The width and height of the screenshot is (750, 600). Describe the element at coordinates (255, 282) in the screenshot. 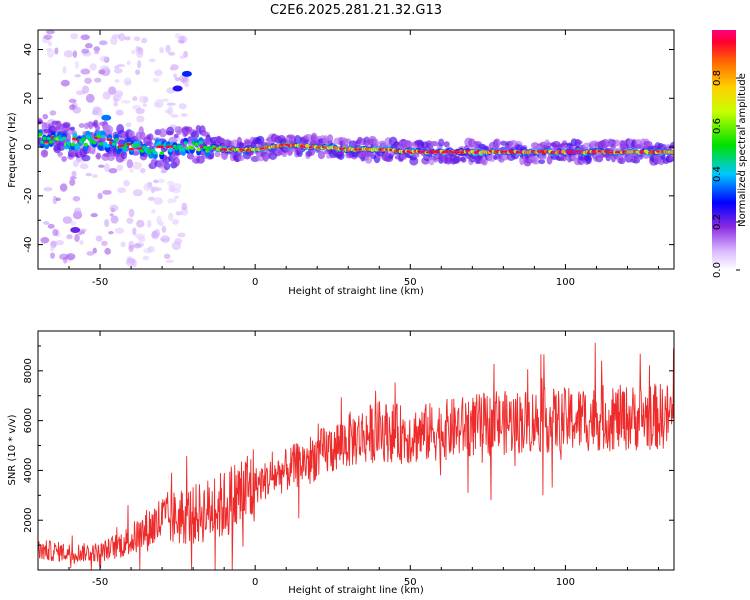

I see `heatmap-x-tick-label: 0` at that location.